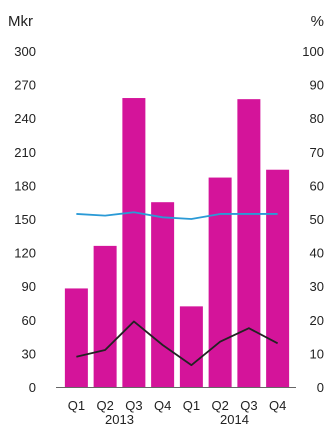 The width and height of the screenshot is (329, 425). Describe the element at coordinates (29, 286) in the screenshot. I see `left-tick-label: 90` at that location.